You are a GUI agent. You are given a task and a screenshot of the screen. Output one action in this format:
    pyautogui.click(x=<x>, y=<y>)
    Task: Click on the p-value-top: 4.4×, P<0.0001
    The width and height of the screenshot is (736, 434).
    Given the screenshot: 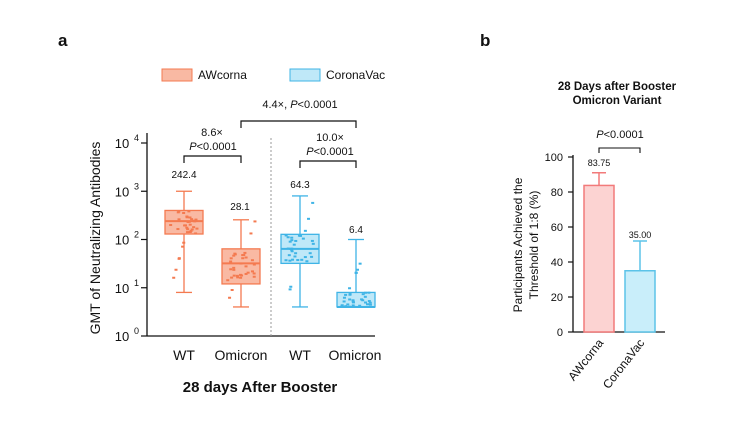 What is the action you would take?
    pyautogui.click(x=299, y=105)
    